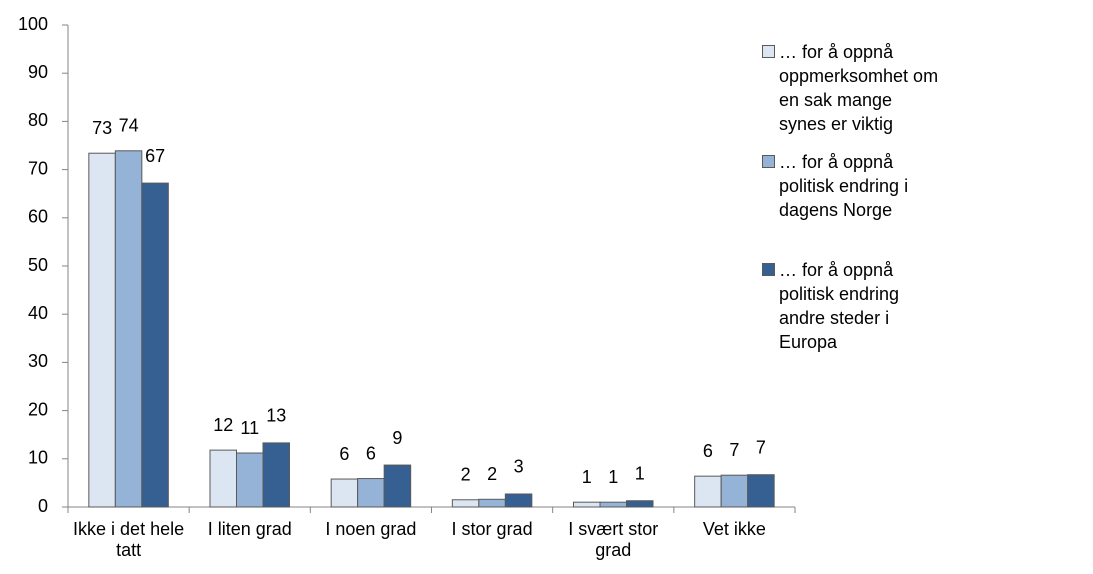 This screenshot has height=574, width=1093. What do you see at coordinates (734, 529) in the screenshot?
I see `x-tick-label: Vet ikke` at bounding box center [734, 529].